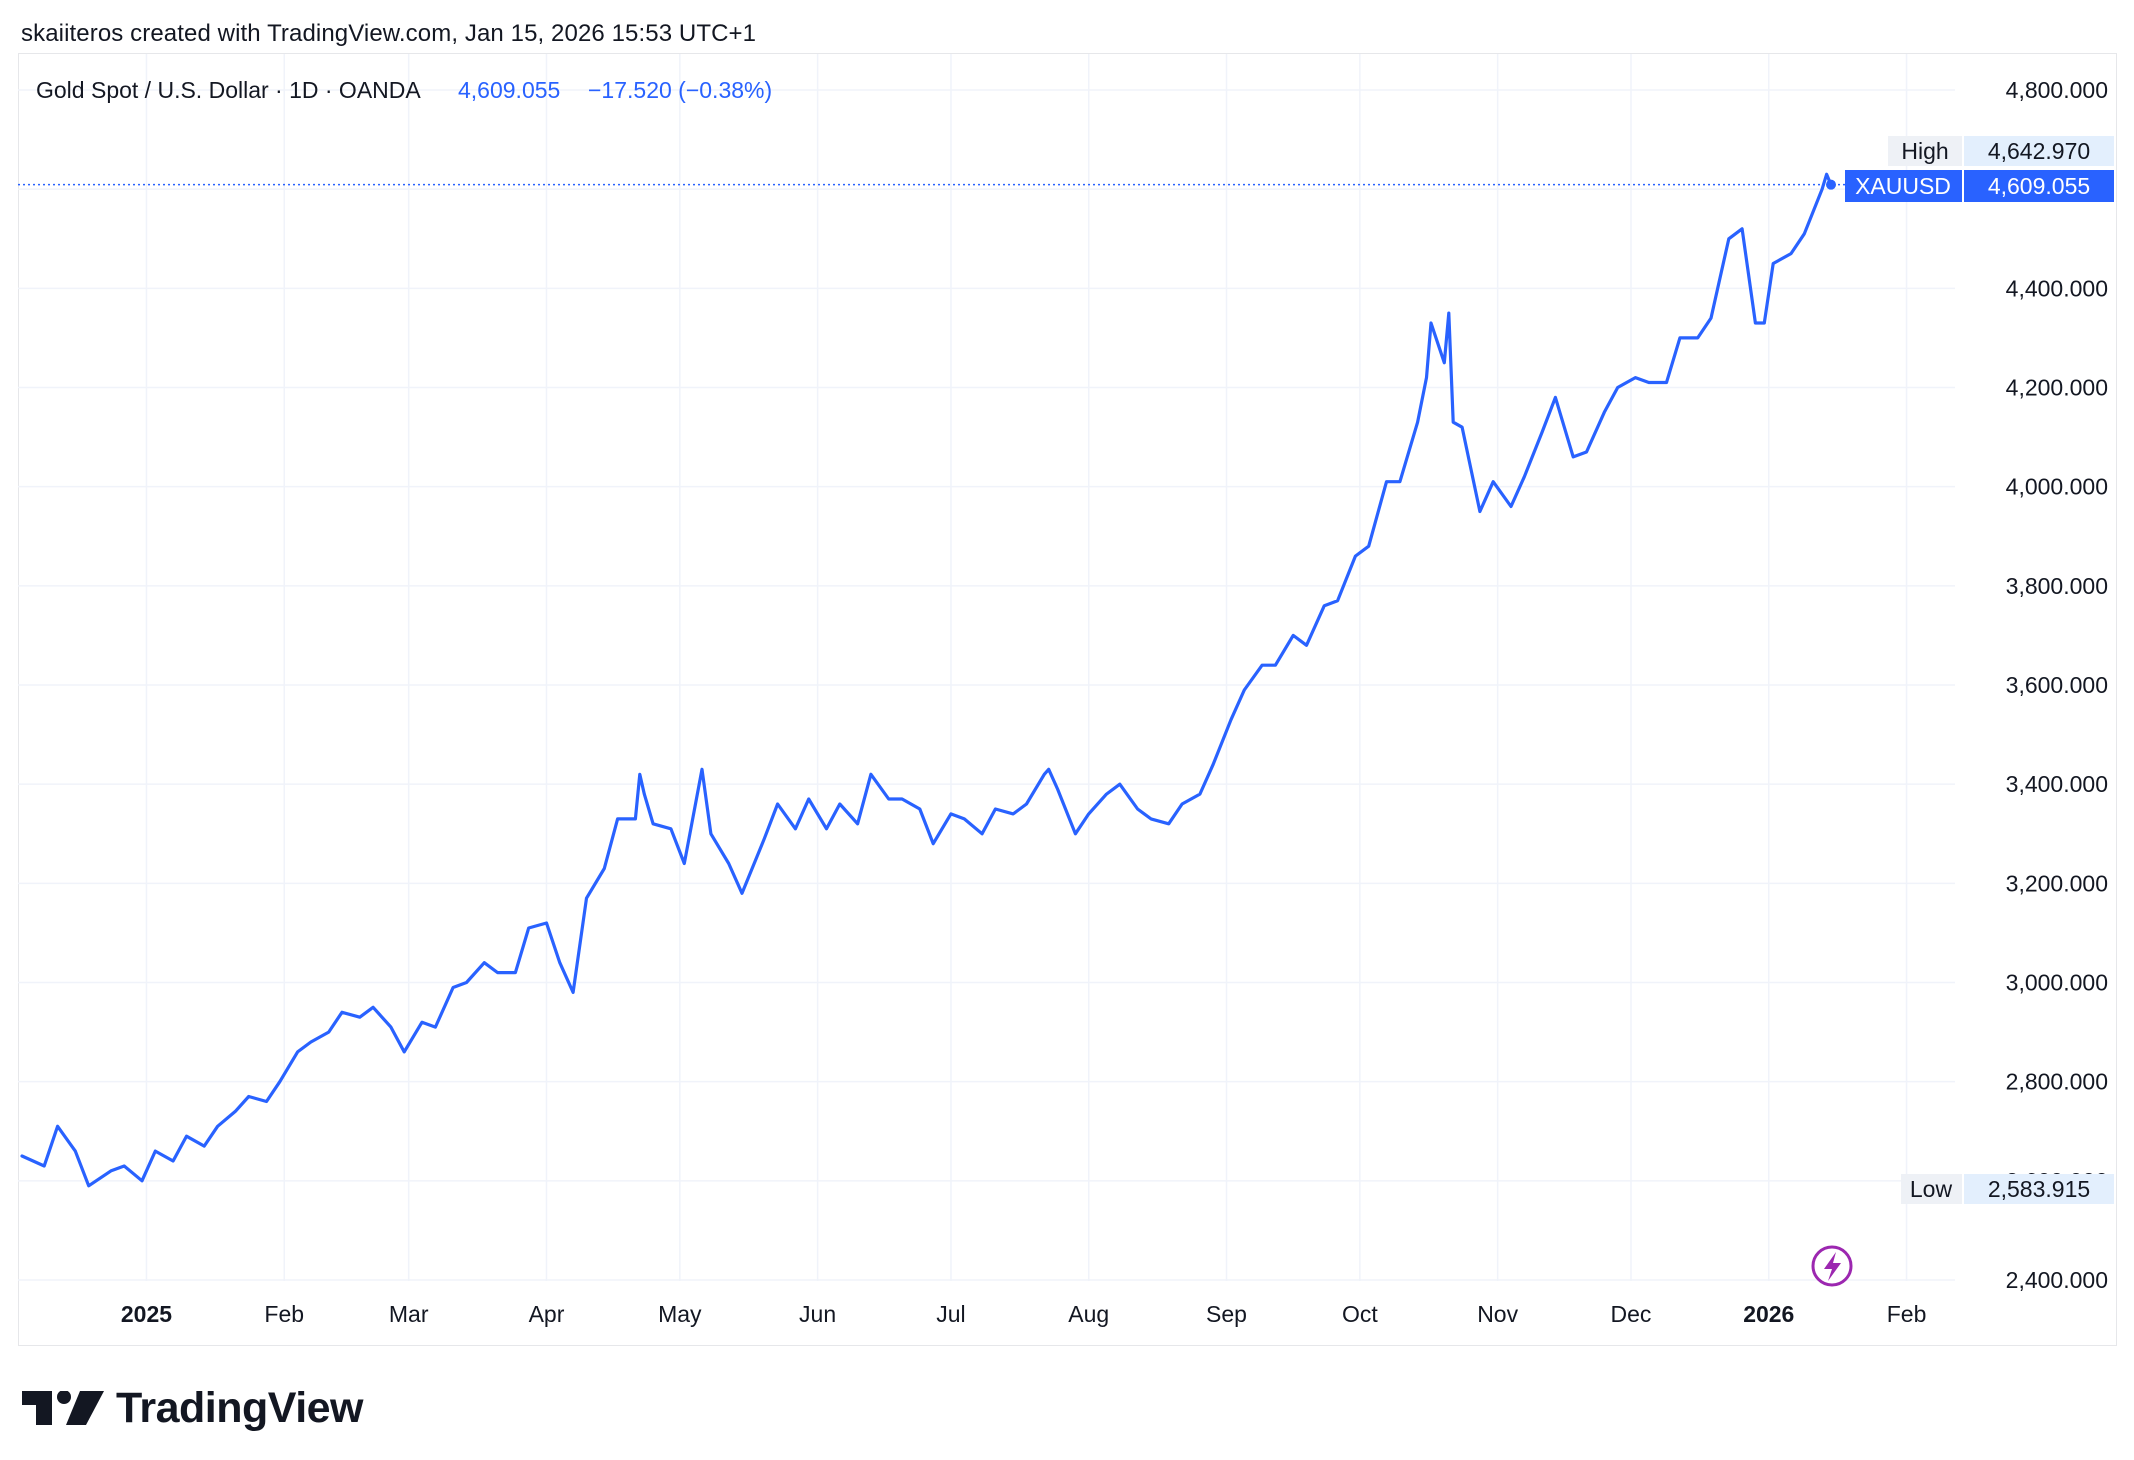 The height and width of the screenshot is (1460, 2134). I want to click on high-label: High, so click(1924, 151).